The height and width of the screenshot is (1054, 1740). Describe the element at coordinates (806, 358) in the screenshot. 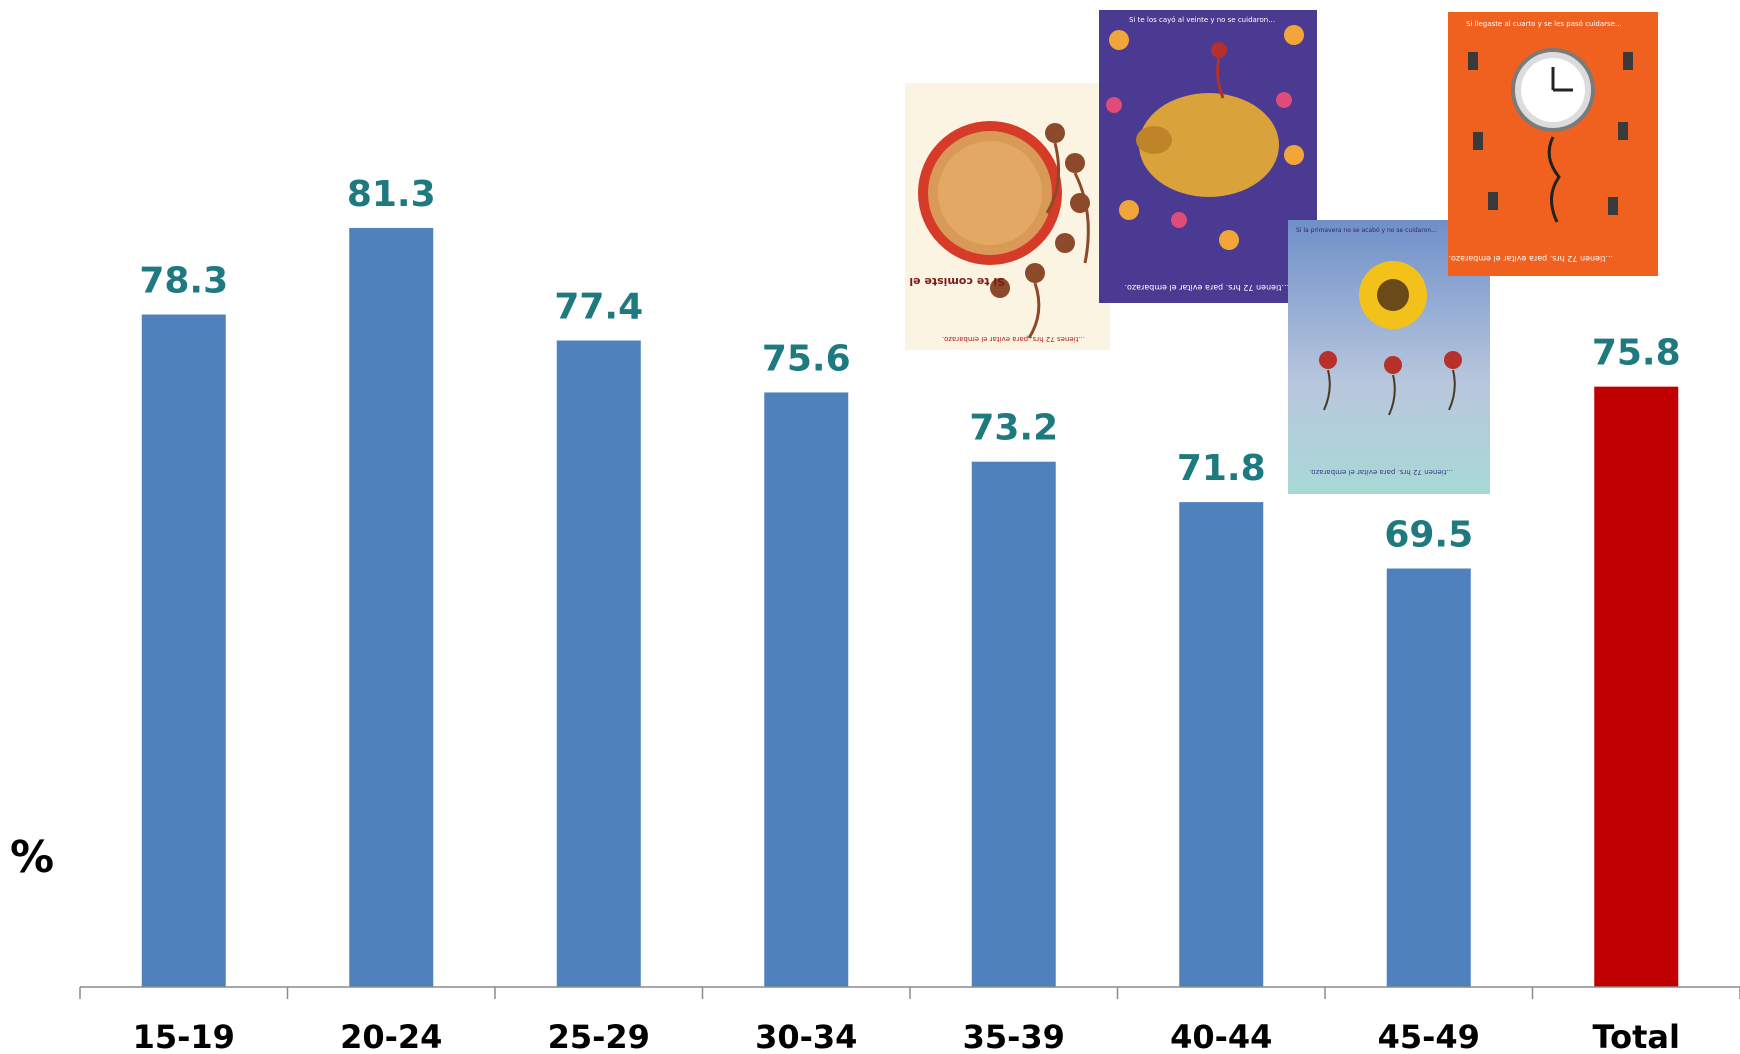

I see `value-label-30-34: 75.6` at that location.